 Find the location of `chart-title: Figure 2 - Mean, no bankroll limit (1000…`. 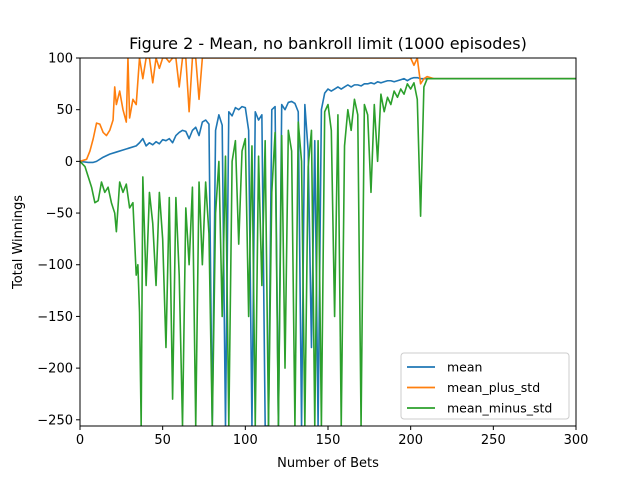

chart-title: Figure 2 - Mean, no bankroll limit (1000… is located at coordinates (328, 43).